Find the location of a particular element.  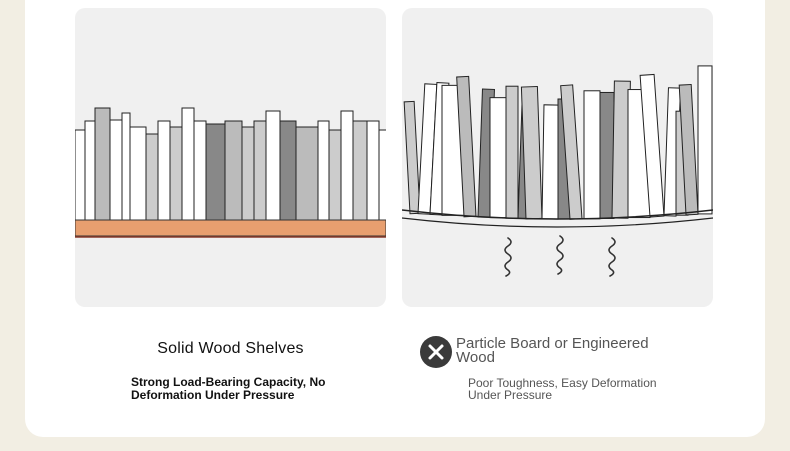

sagging-shelf-top is located at coordinates (557, 214).